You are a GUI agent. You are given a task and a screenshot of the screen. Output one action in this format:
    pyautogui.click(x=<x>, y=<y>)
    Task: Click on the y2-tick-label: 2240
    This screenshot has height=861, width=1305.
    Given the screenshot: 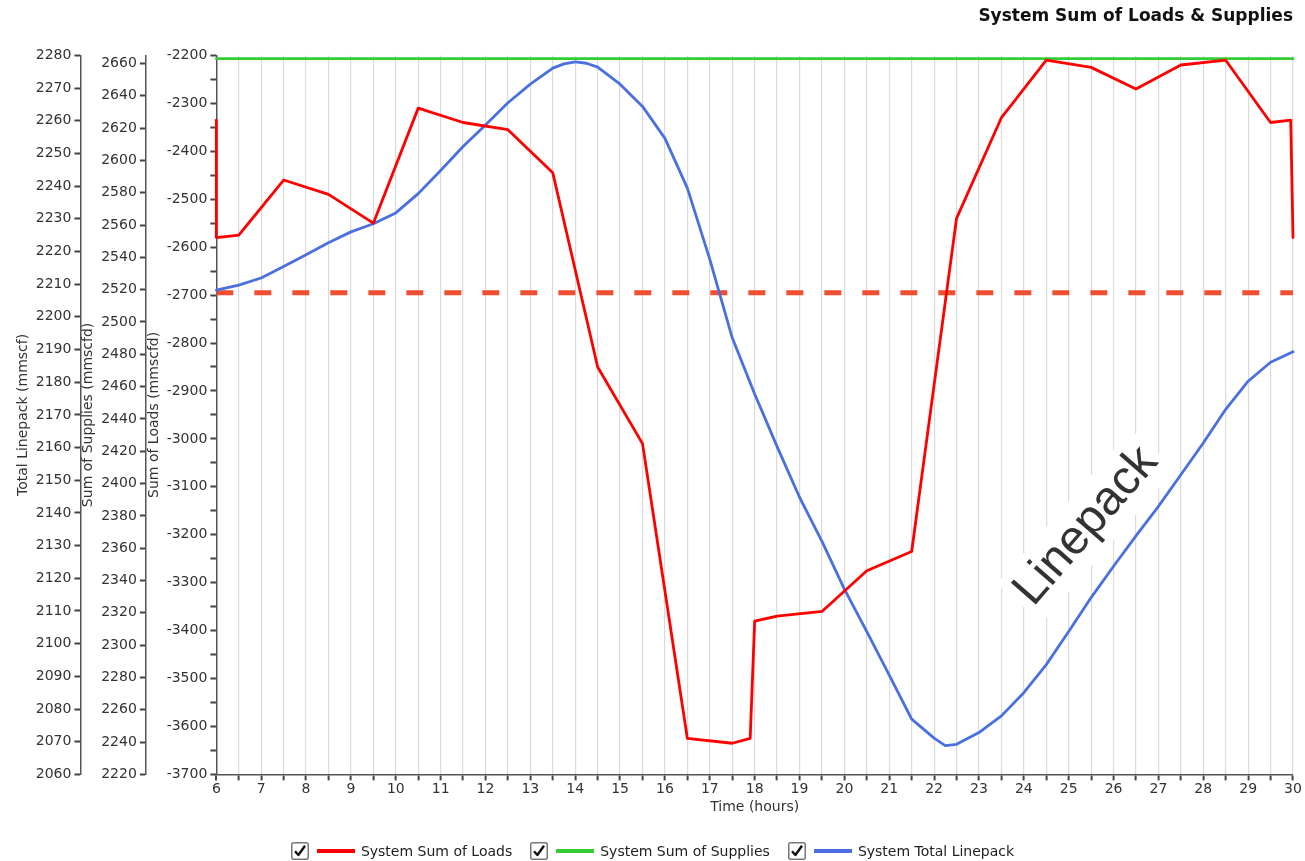 What is the action you would take?
    pyautogui.click(x=53, y=184)
    